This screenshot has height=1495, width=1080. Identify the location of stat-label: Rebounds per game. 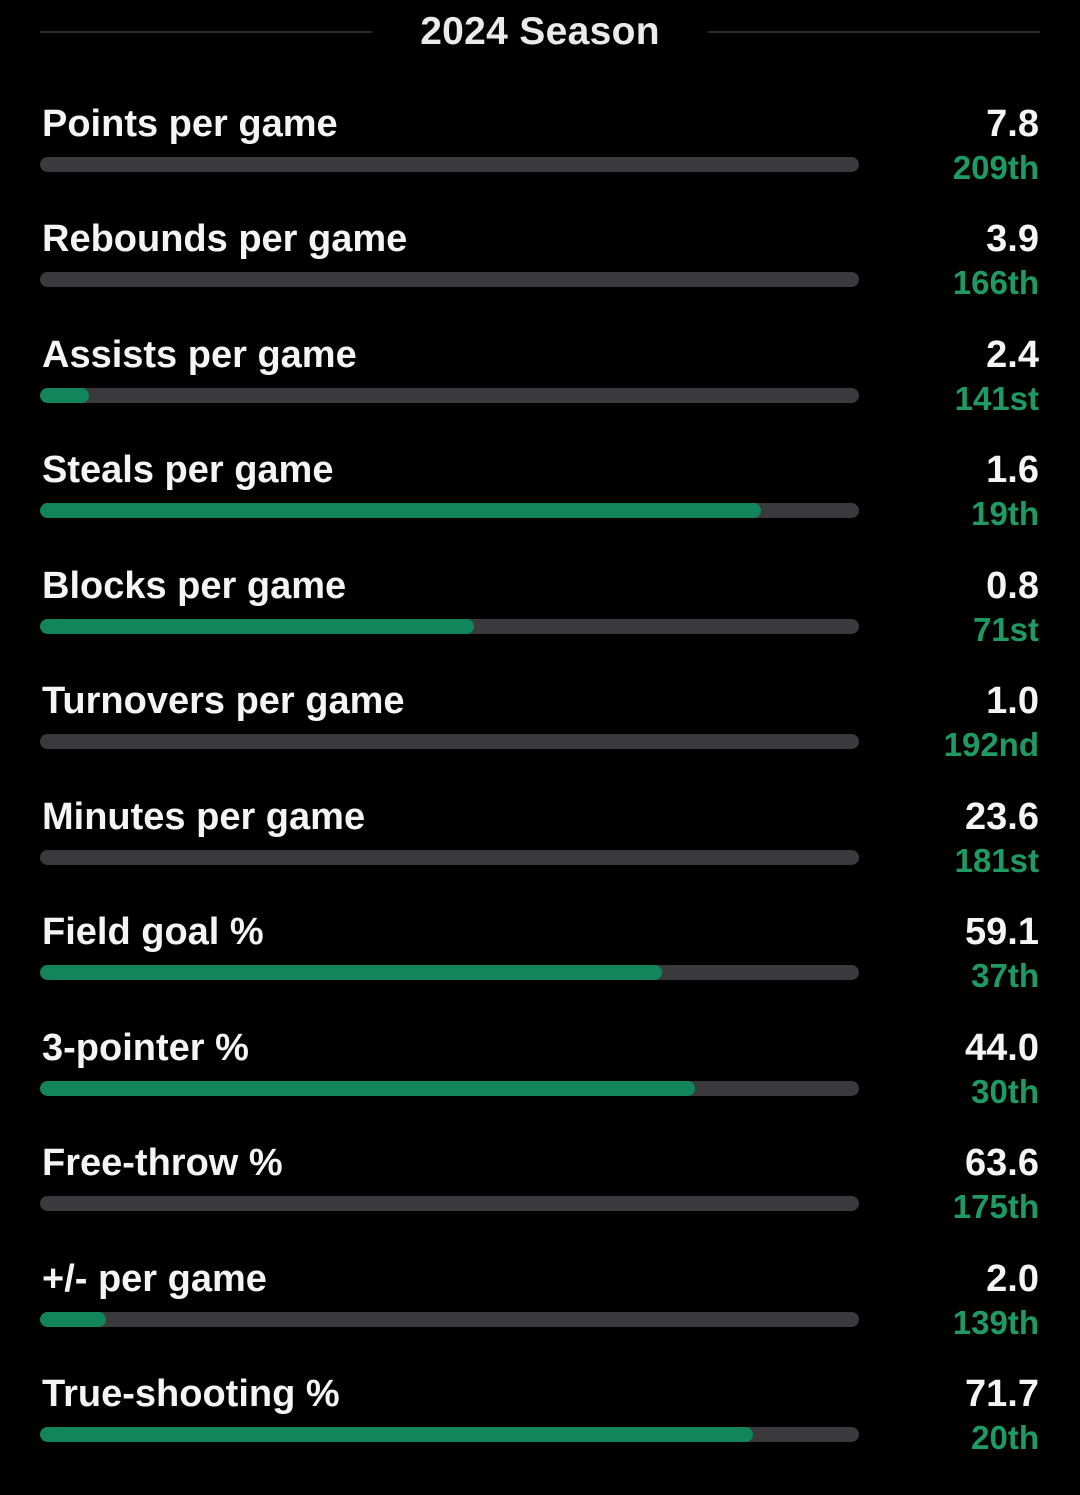
(225, 239).